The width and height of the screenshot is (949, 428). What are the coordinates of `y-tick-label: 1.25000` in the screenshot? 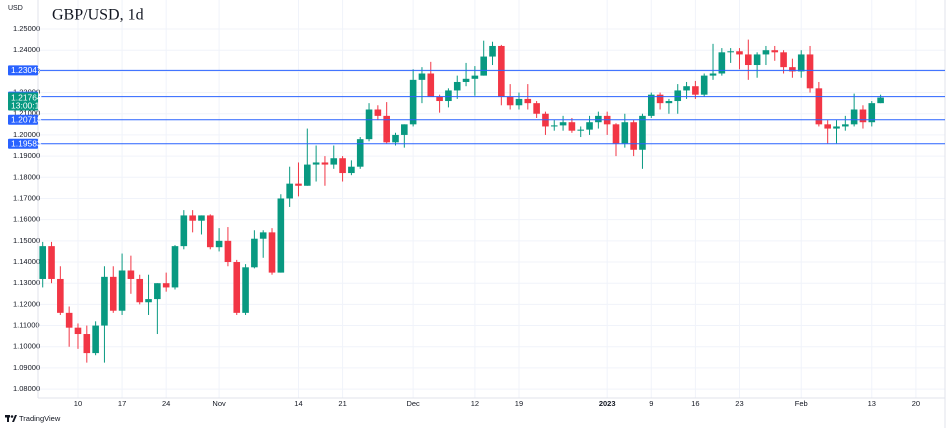 It's located at (26, 28).